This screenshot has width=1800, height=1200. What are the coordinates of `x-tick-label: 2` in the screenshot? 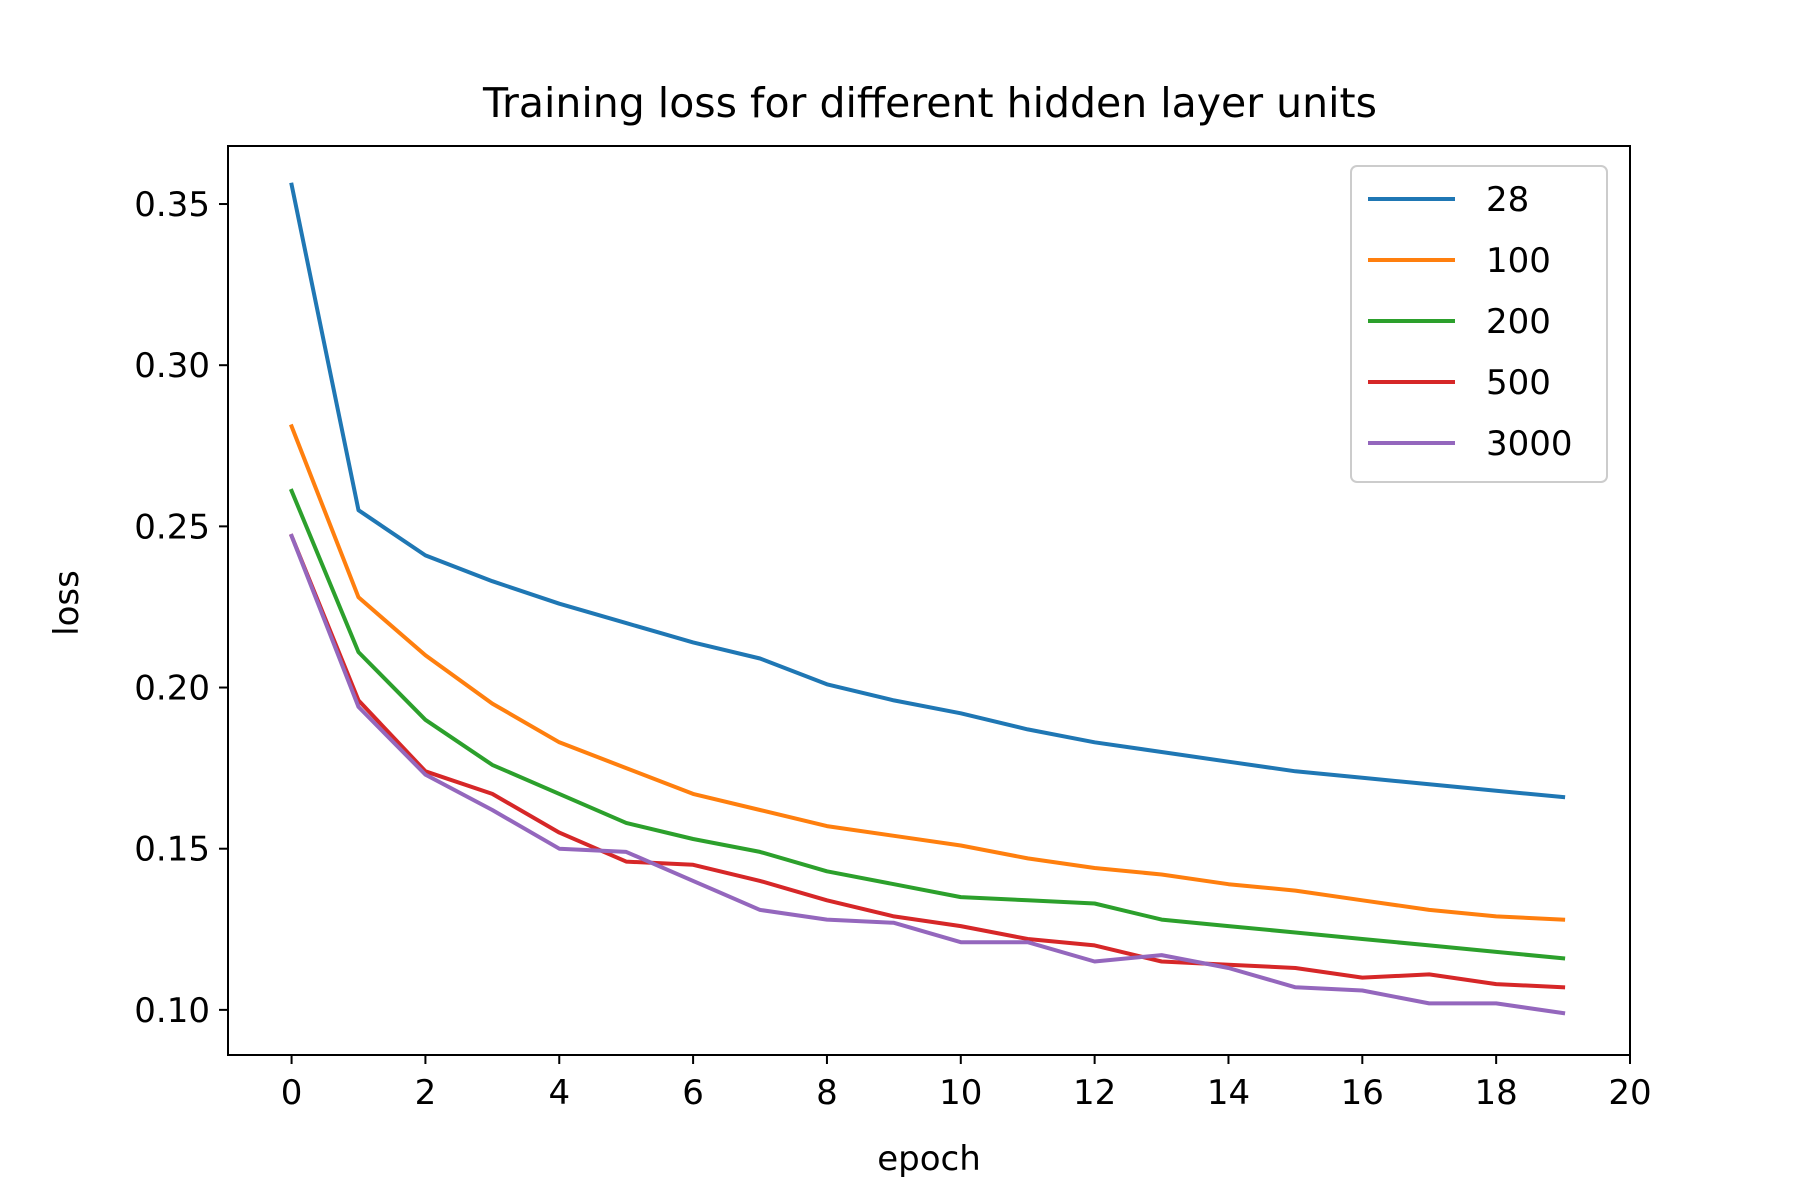 It's located at (426, 1093).